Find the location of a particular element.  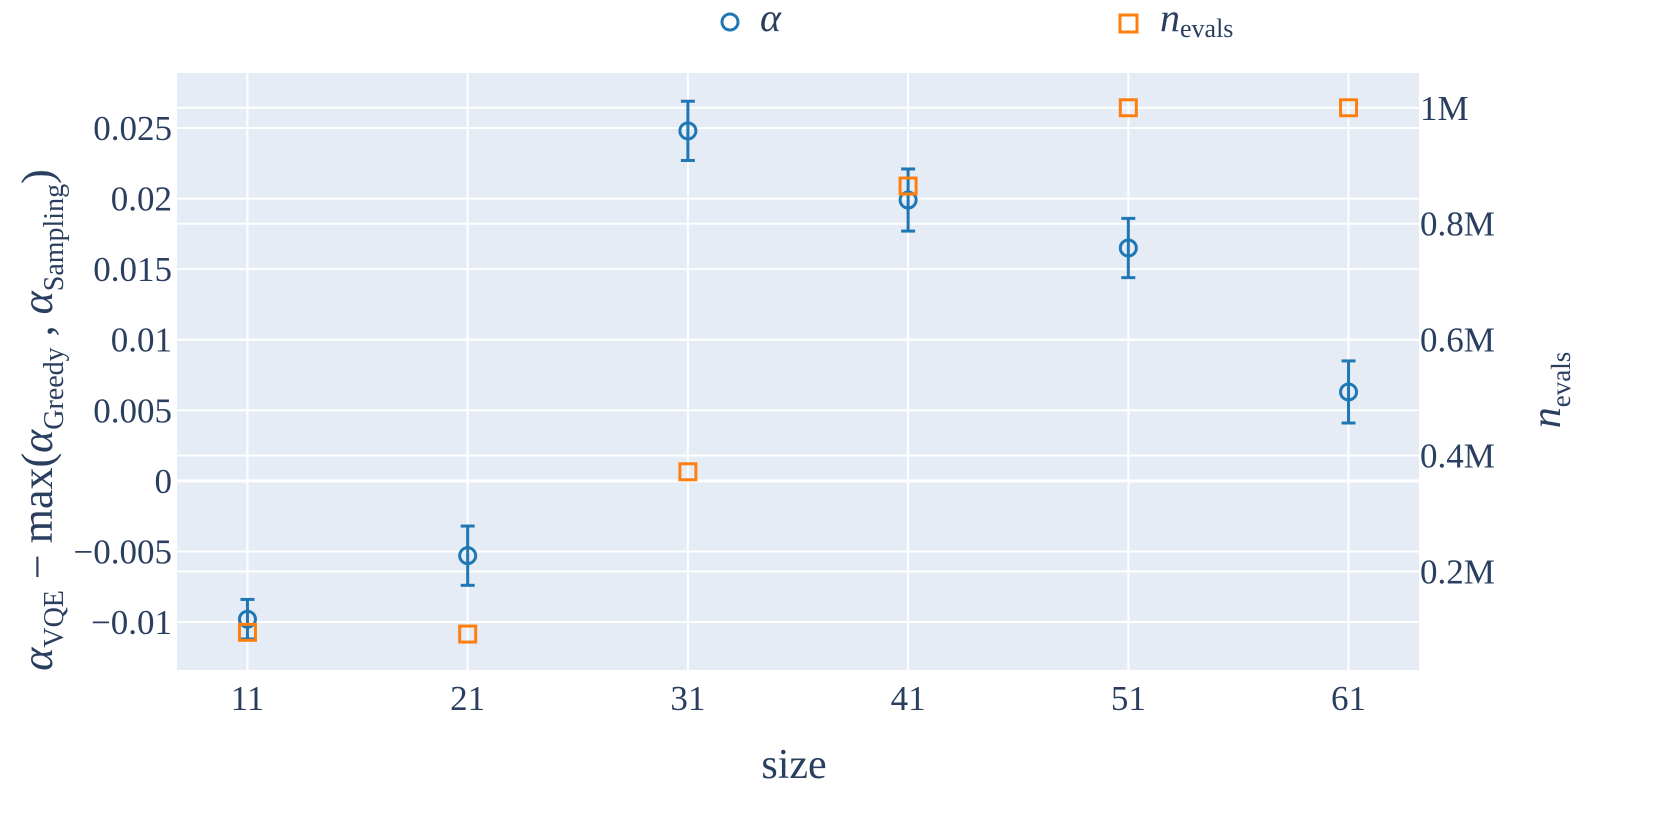

y-right-axis-label: nevals is located at coordinates (1550, 390).